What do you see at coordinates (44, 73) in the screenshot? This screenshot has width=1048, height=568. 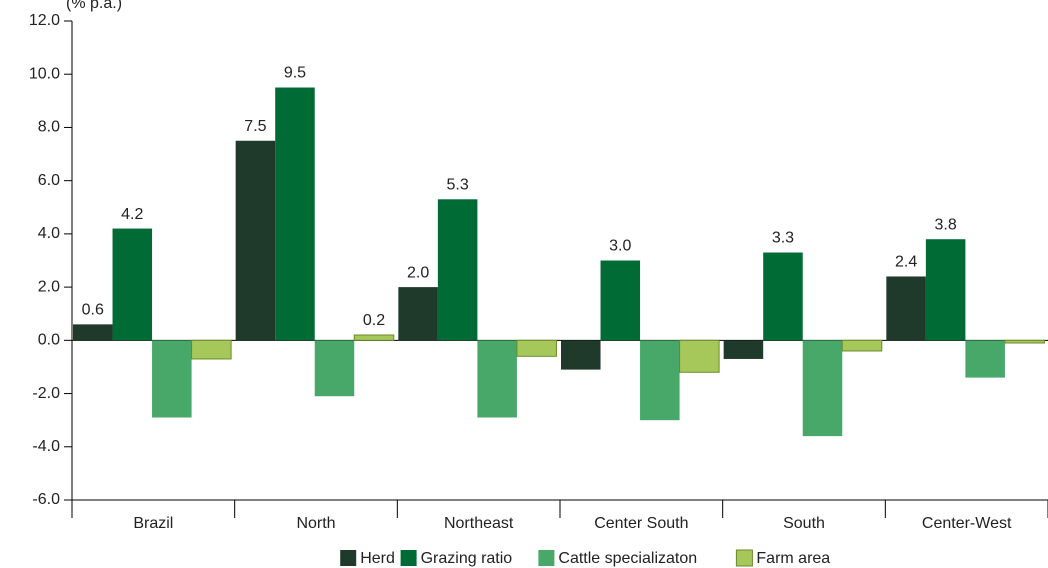 I see `y-tick-label: 10.0` at bounding box center [44, 73].